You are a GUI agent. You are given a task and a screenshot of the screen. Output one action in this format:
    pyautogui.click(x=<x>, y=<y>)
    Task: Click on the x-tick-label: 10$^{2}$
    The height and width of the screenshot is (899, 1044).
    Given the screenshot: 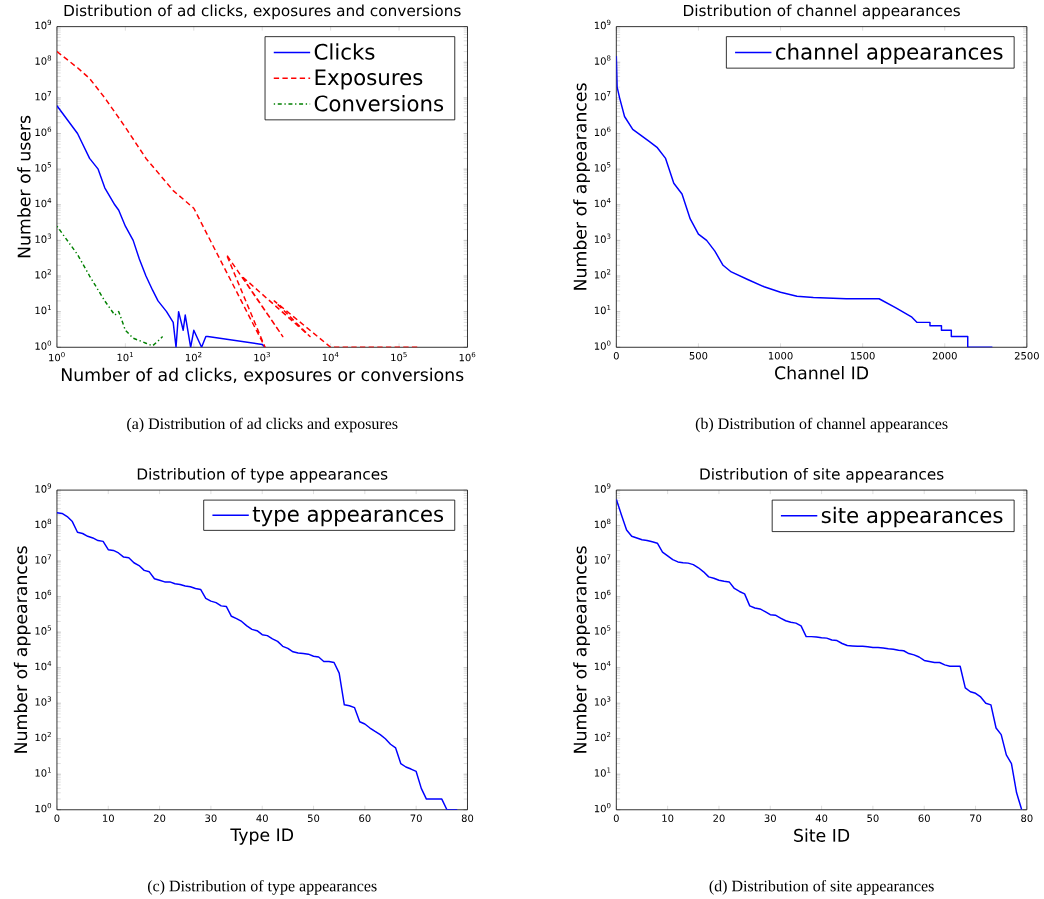 What is the action you would take?
    pyautogui.click(x=193, y=356)
    